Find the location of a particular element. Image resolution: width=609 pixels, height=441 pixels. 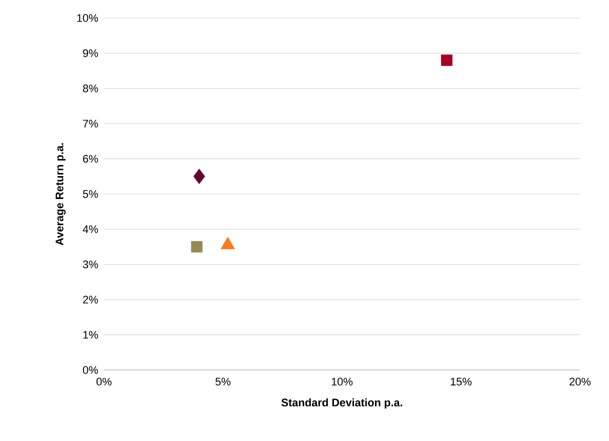

y-tick-label: 9% is located at coordinates (90, 53).